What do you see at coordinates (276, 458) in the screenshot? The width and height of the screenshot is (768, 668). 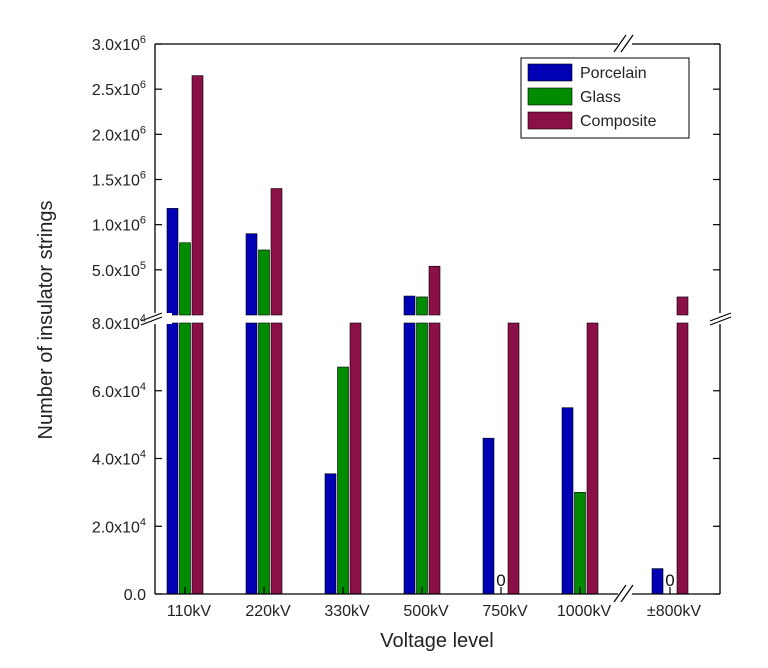 I see `bar-composite-1-lower` at bounding box center [276, 458].